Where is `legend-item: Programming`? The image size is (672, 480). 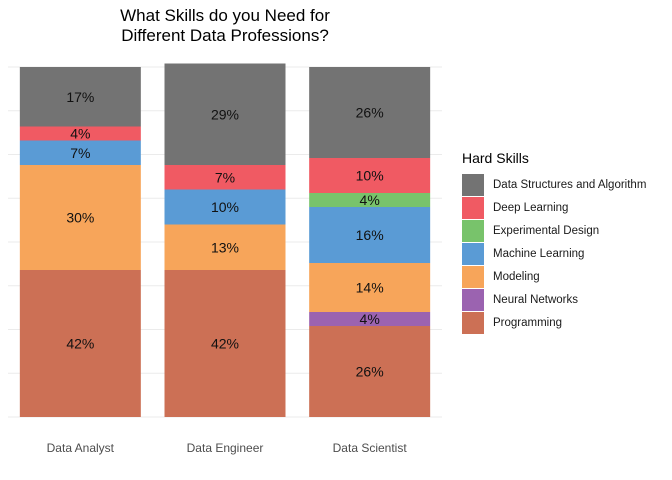
legend-item: Programming is located at coordinates (564, 322).